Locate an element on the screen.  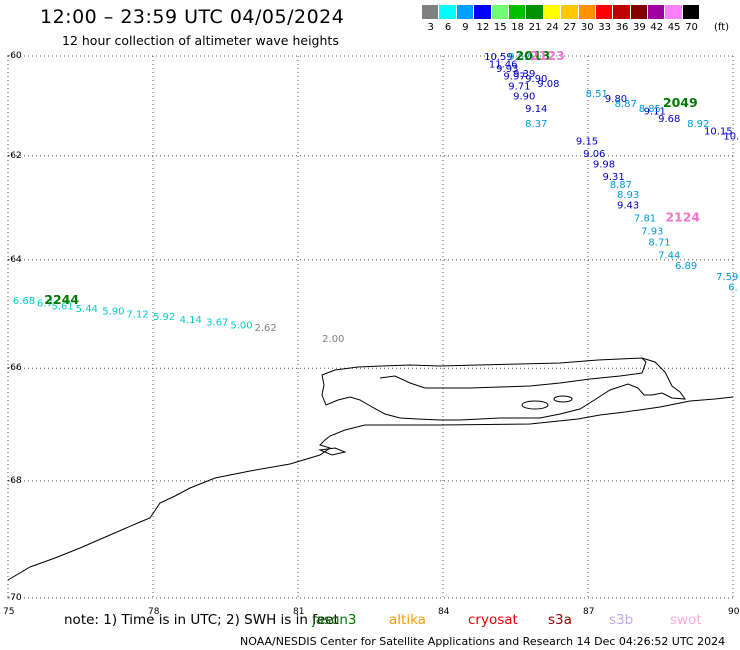
wave-height-value: 7.81 is located at coordinates (645, 219).